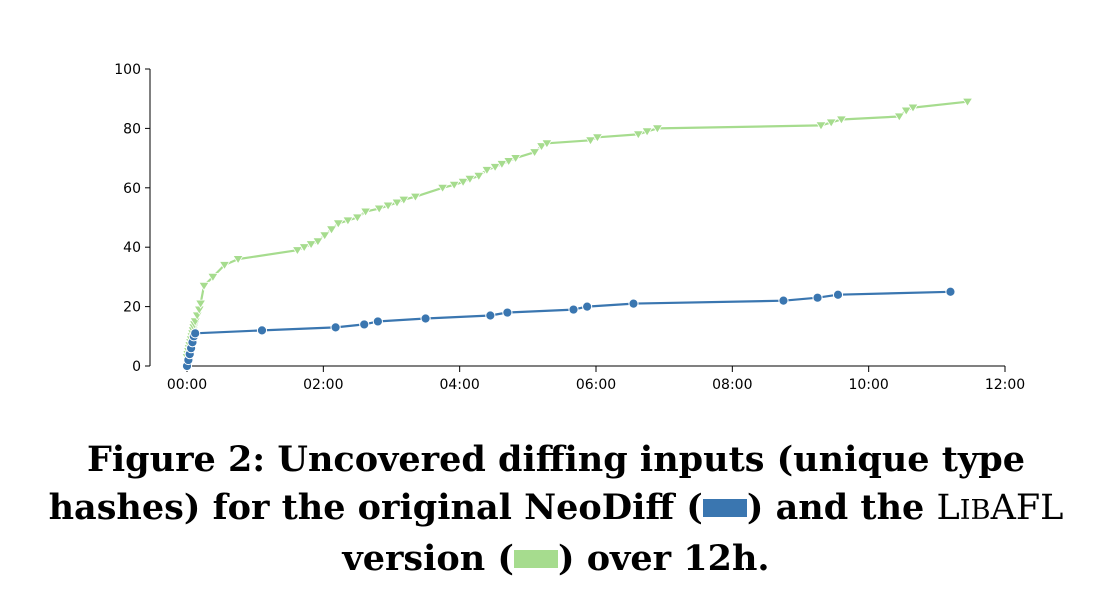  What do you see at coordinates (428, 558) in the screenshot?
I see `caption-part3: version (` at bounding box center [428, 558].